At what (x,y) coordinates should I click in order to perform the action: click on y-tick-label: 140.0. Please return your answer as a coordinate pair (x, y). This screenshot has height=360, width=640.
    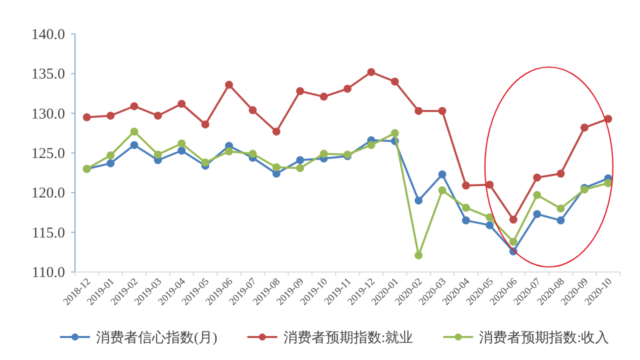
    Looking at the image, I should click on (48, 35).